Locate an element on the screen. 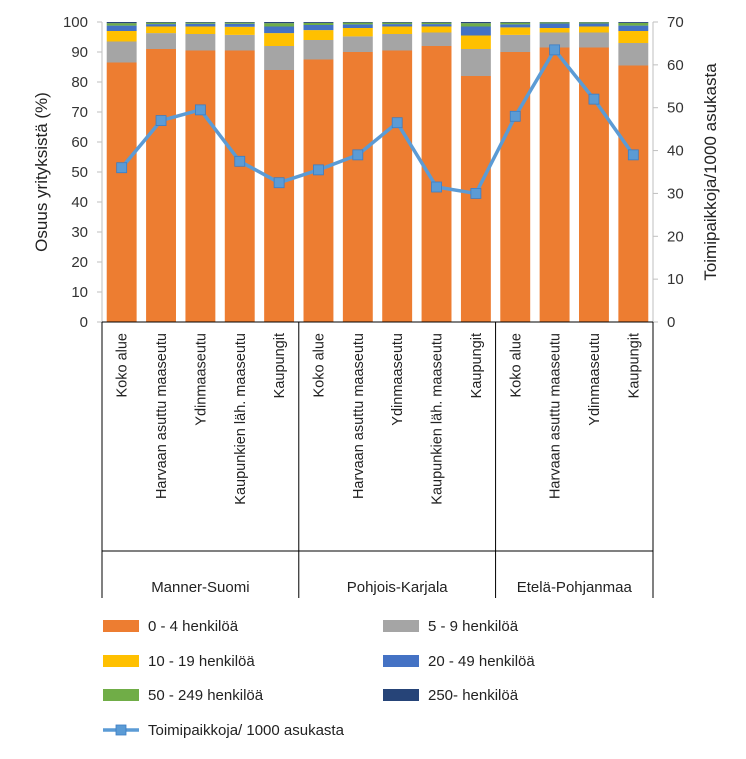 Image resolution: width=746 pixels, height=759 pixels. right-tick-label: 60 is located at coordinates (675, 65).